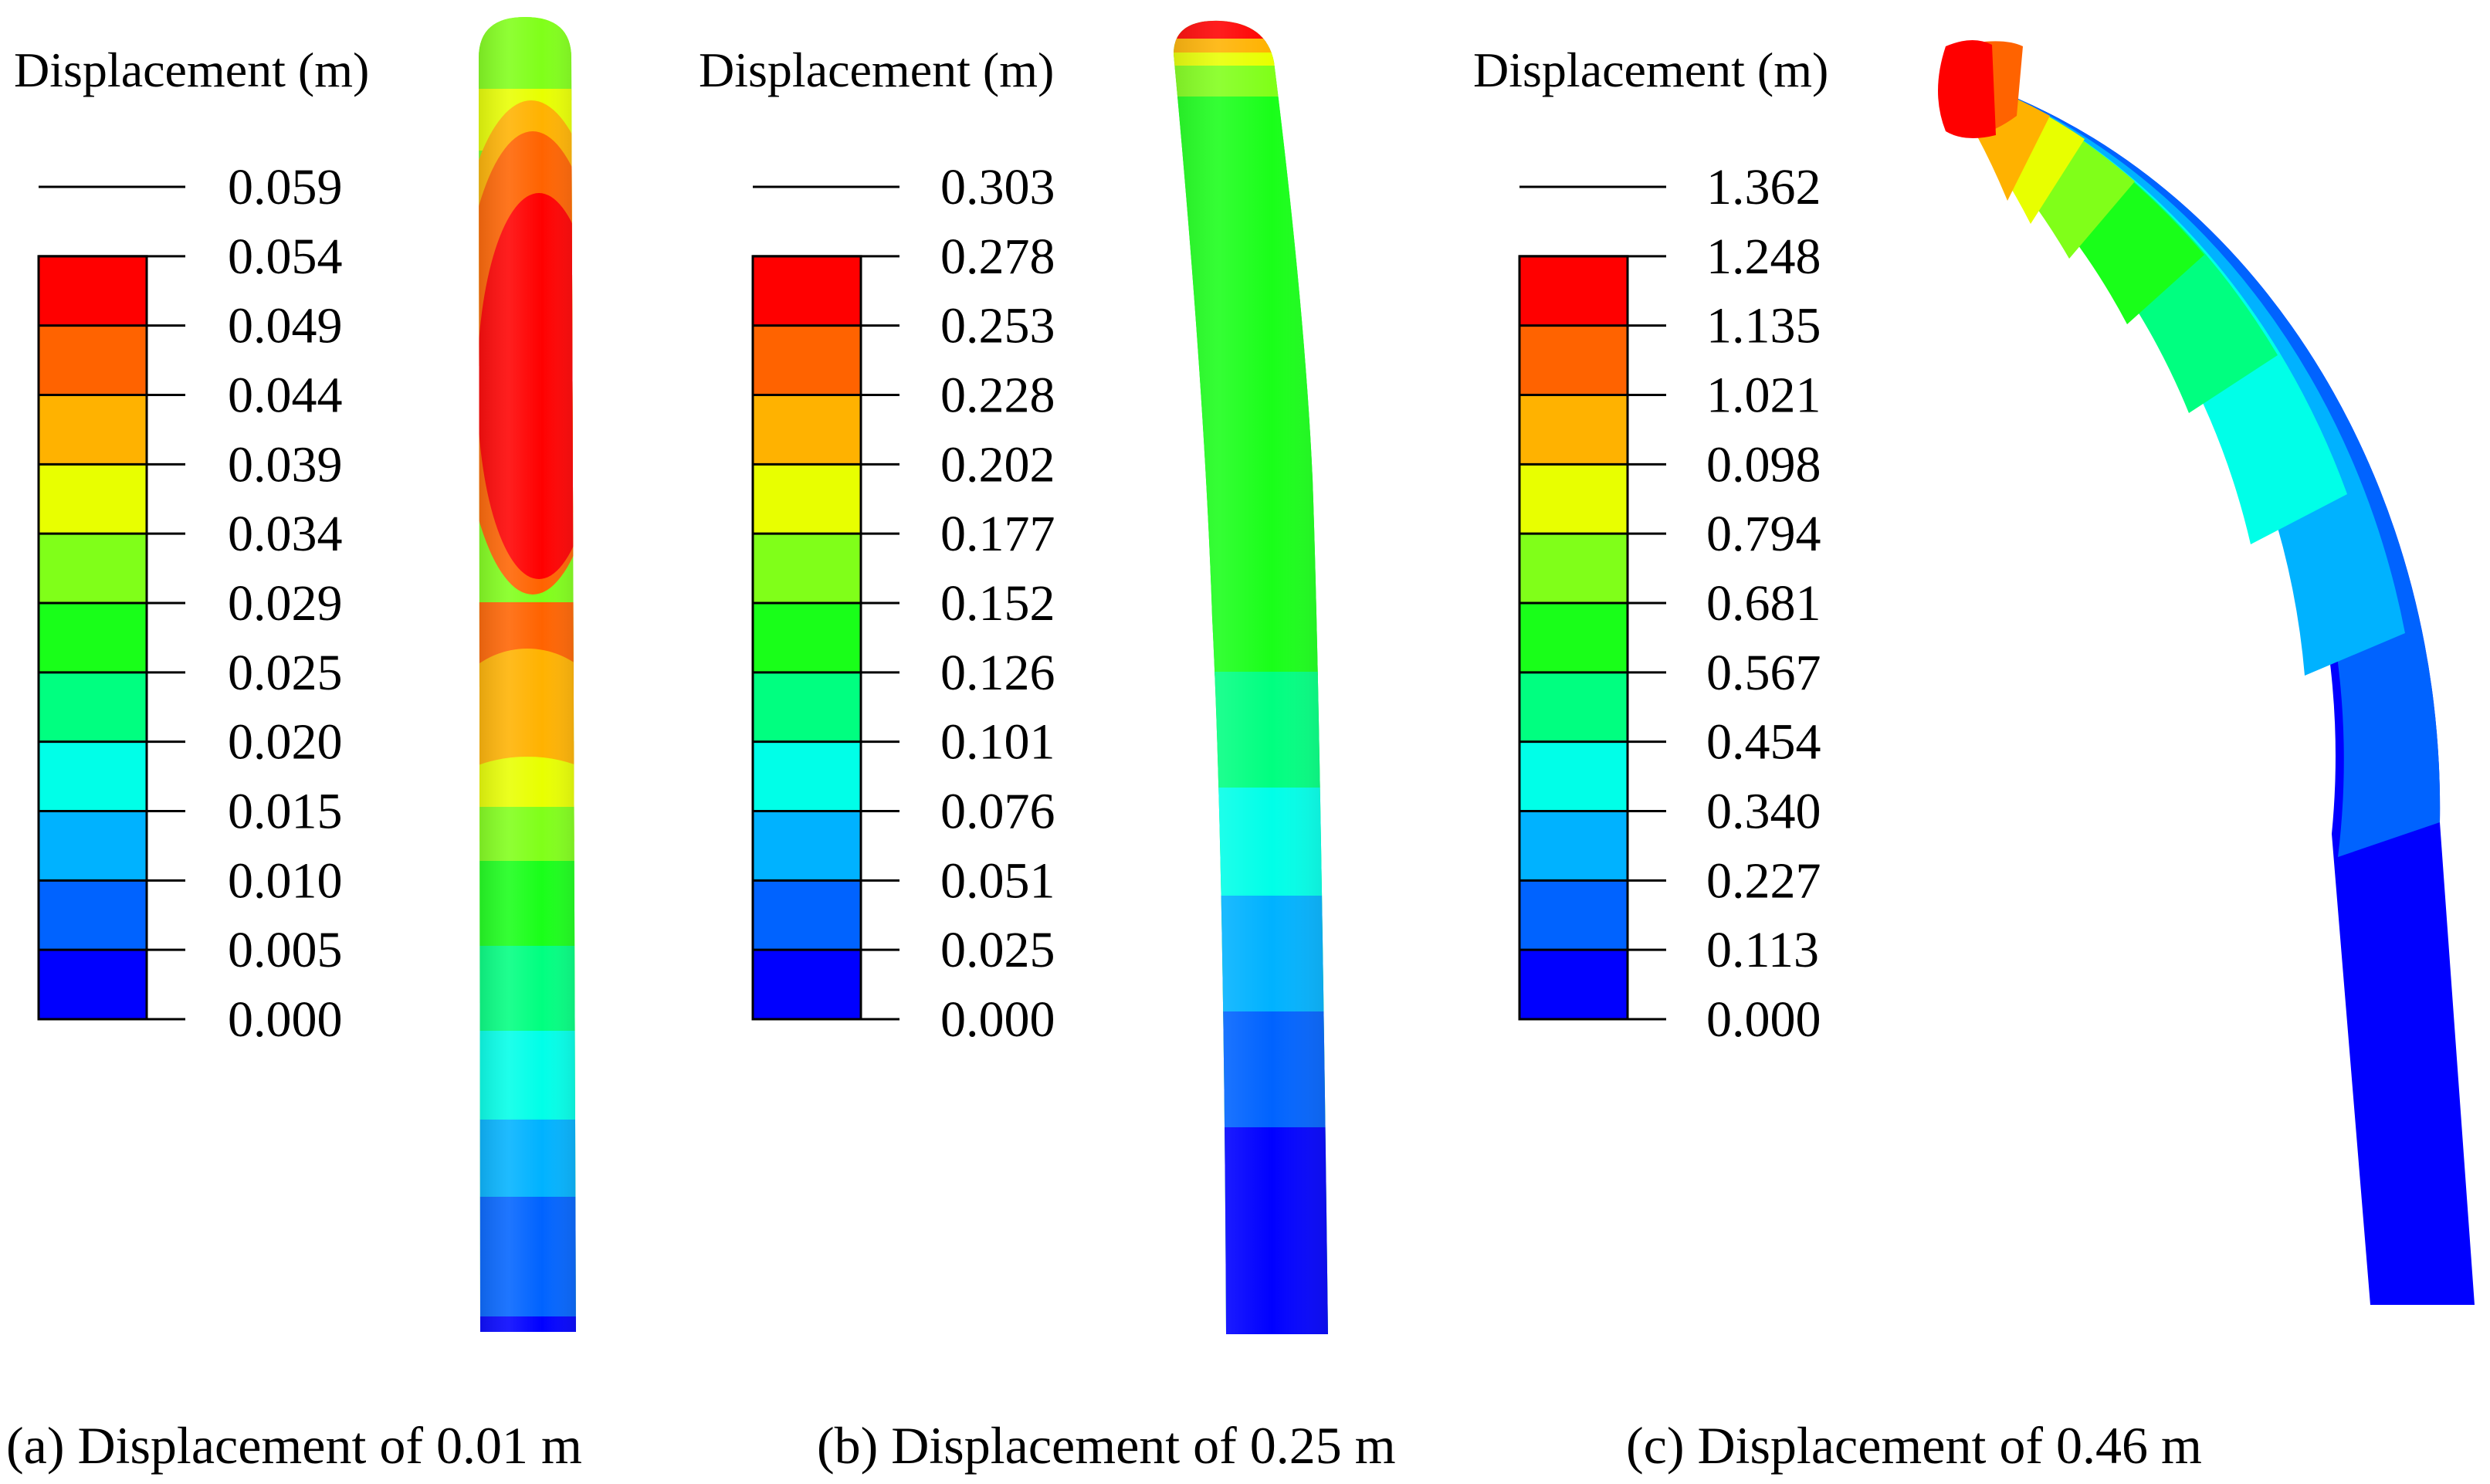  Describe the element at coordinates (1763, 534) in the screenshot. I see `legend-tick-label: 0.794` at that location.